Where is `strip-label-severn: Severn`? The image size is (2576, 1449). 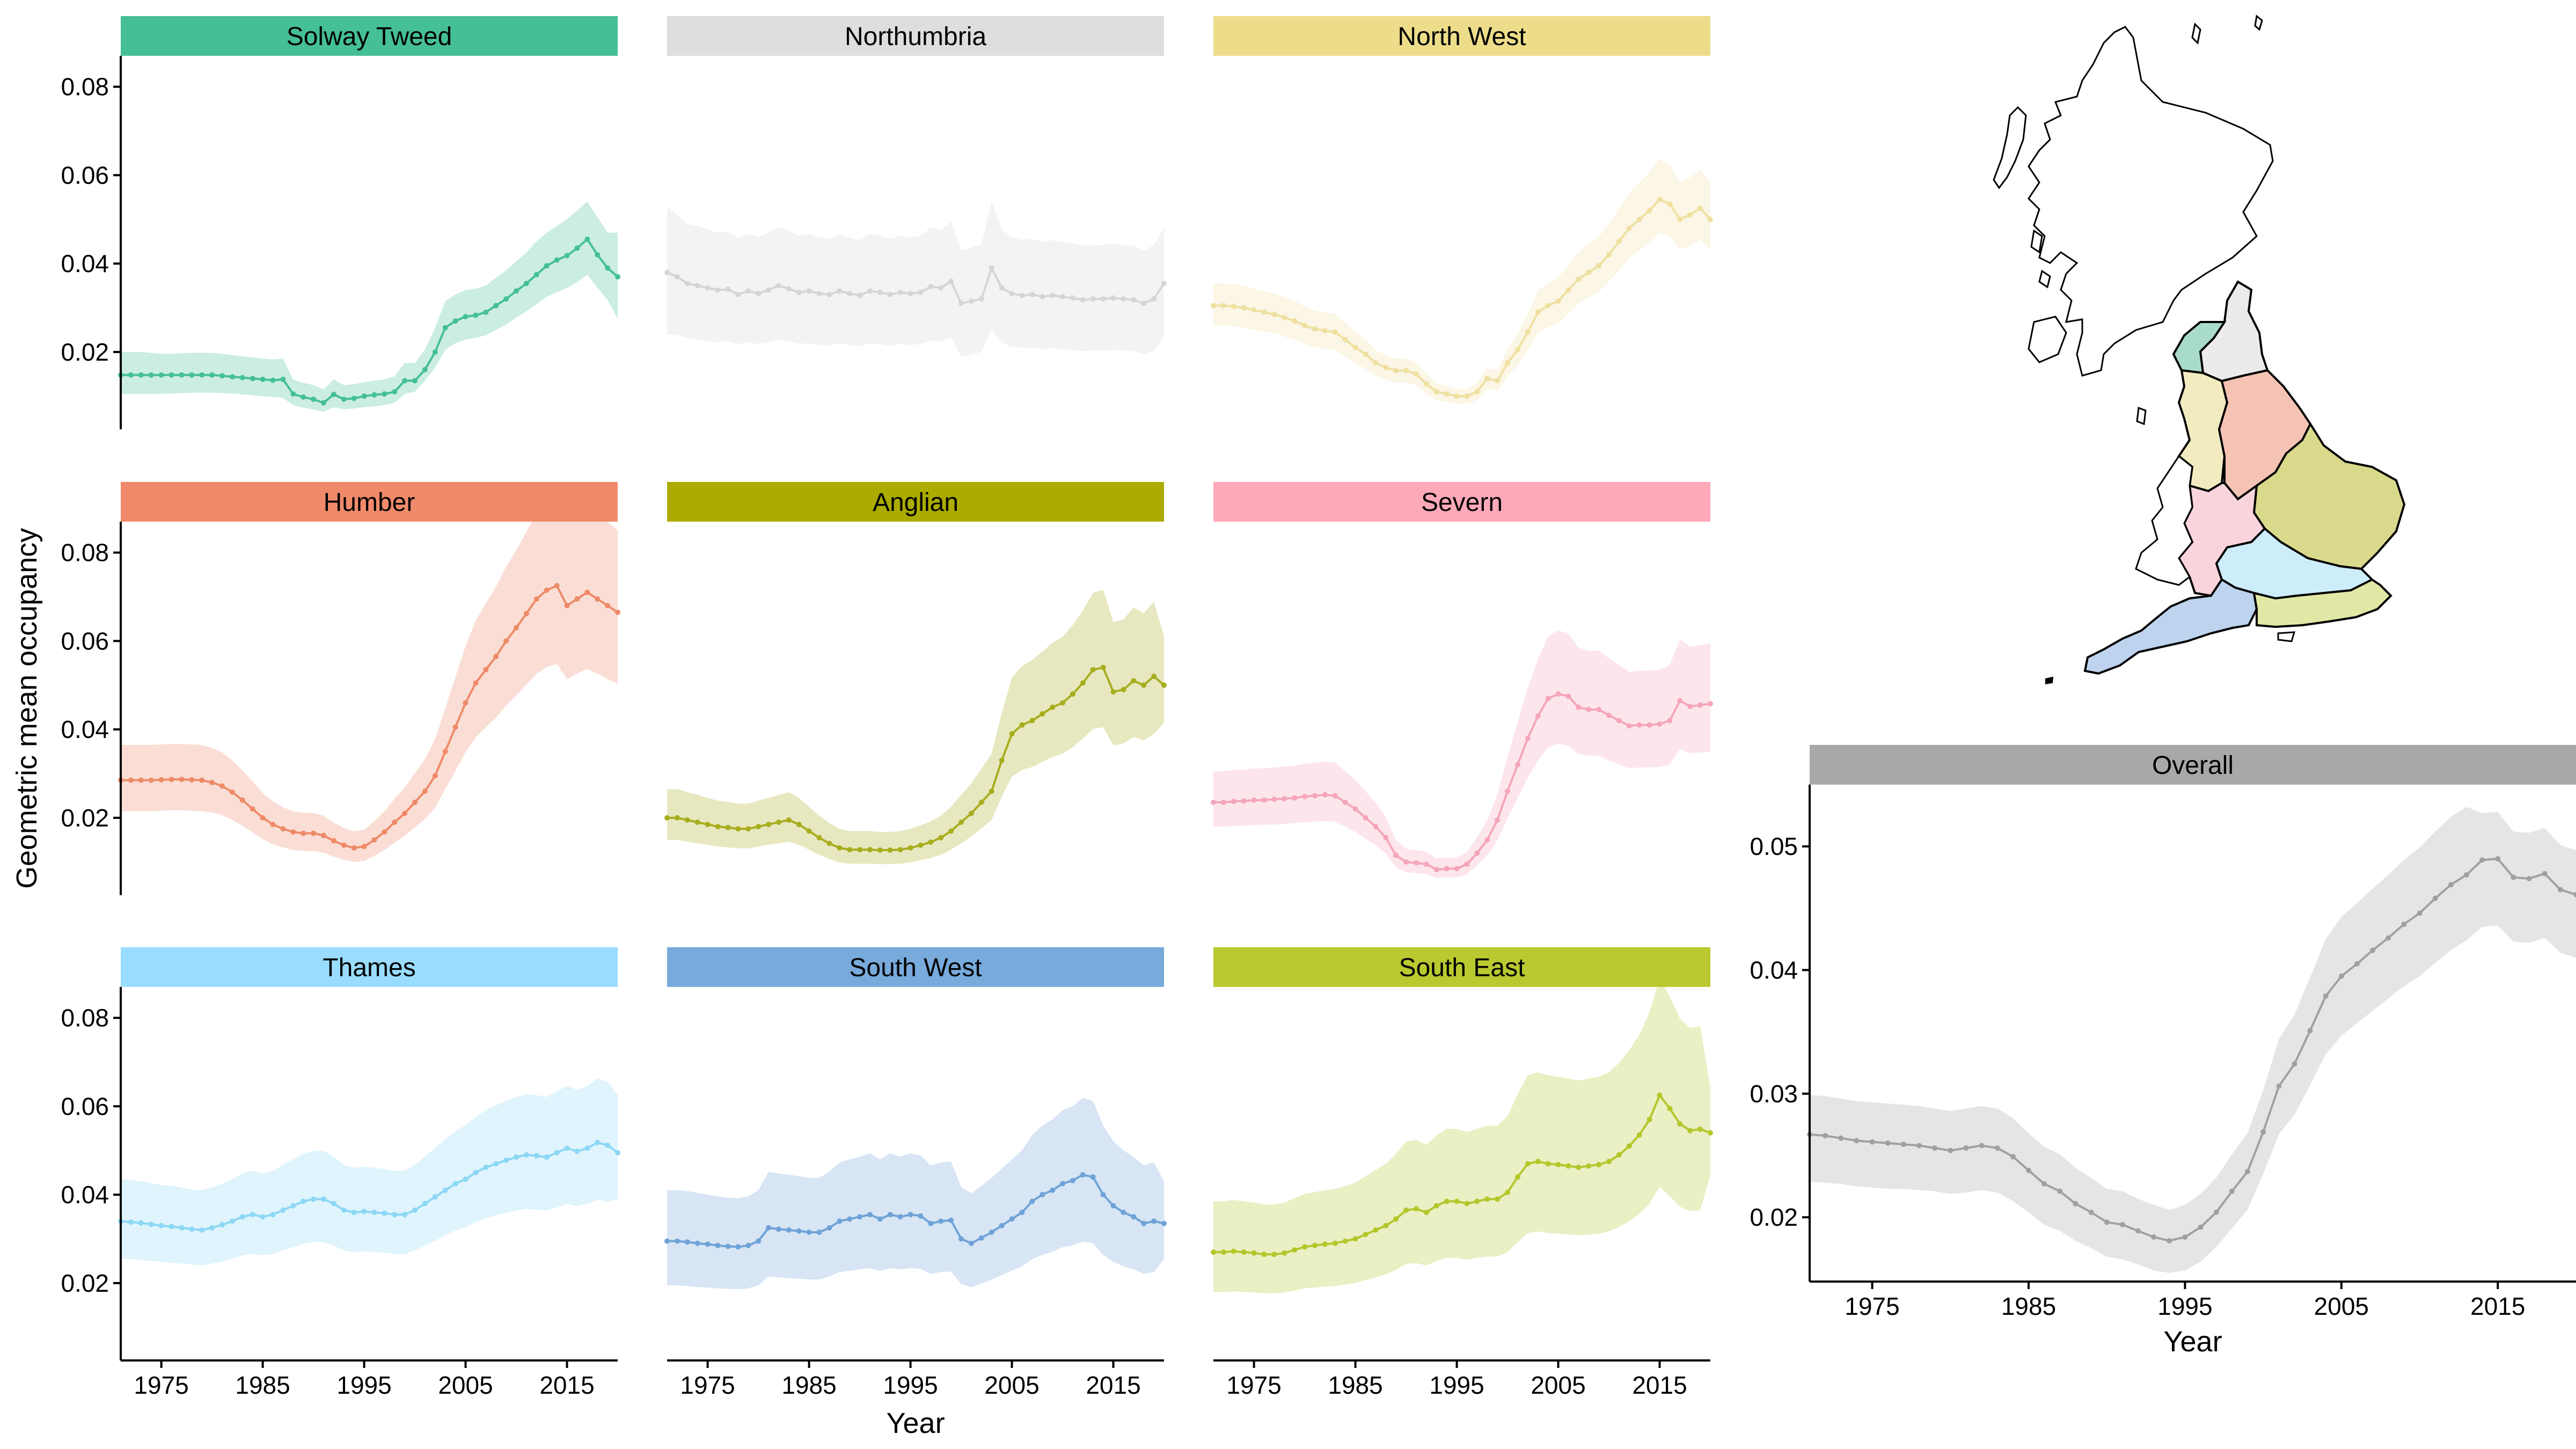 strip-label-severn: Severn is located at coordinates (1462, 502).